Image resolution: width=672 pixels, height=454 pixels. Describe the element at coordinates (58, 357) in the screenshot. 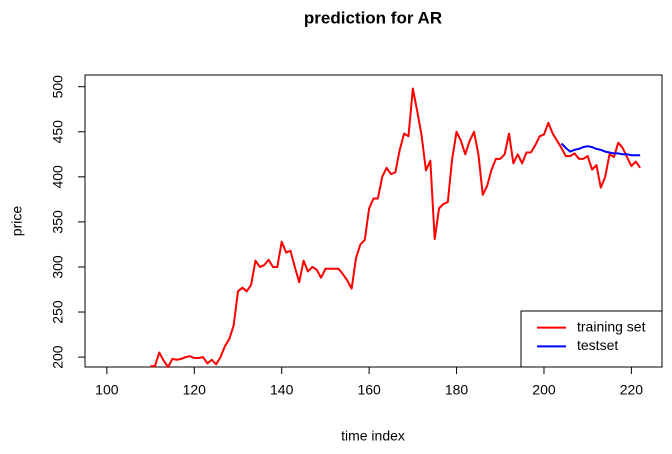

I see `y-tick-label: 200` at that location.